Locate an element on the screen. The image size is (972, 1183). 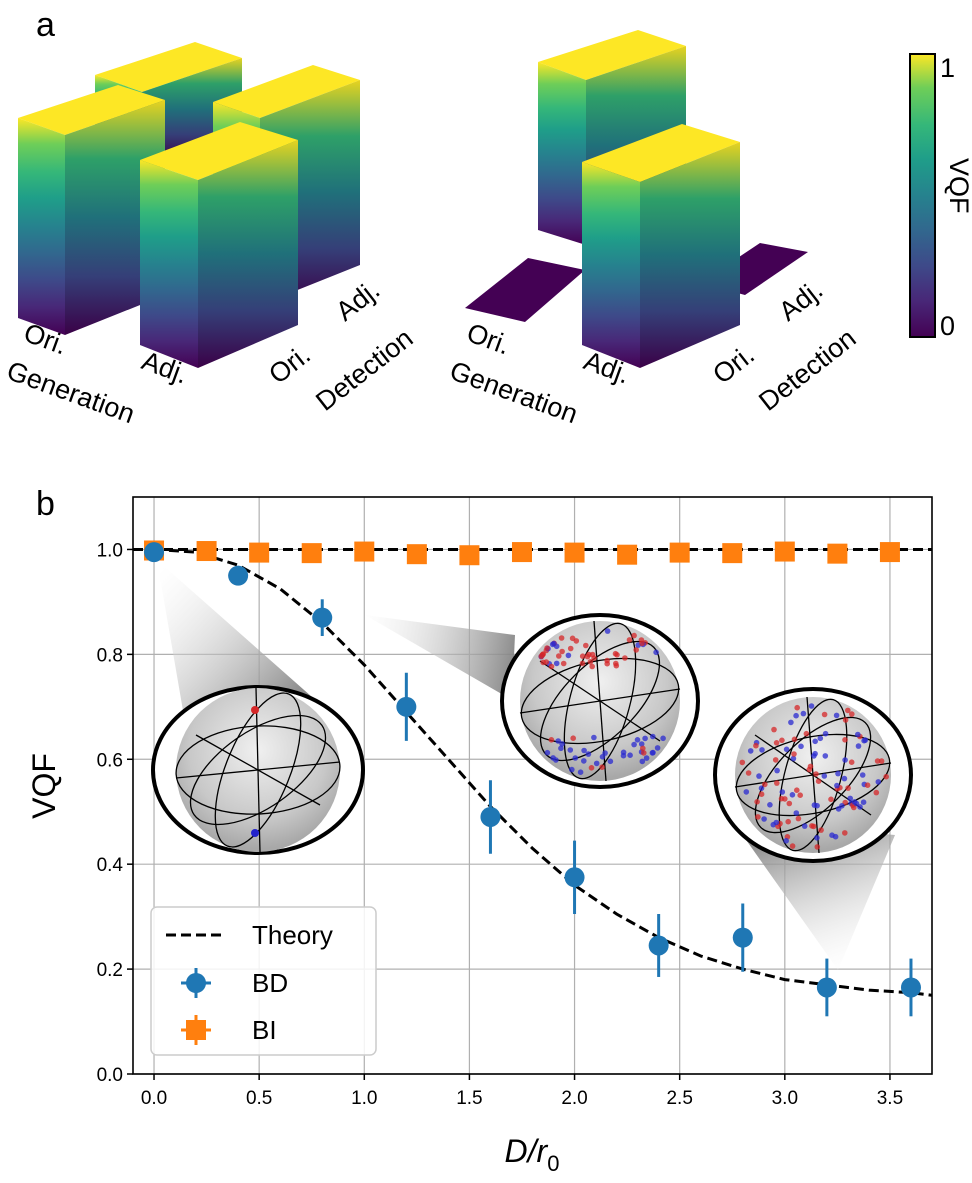
colorbar-label: VQF is located at coordinates (958, 186).